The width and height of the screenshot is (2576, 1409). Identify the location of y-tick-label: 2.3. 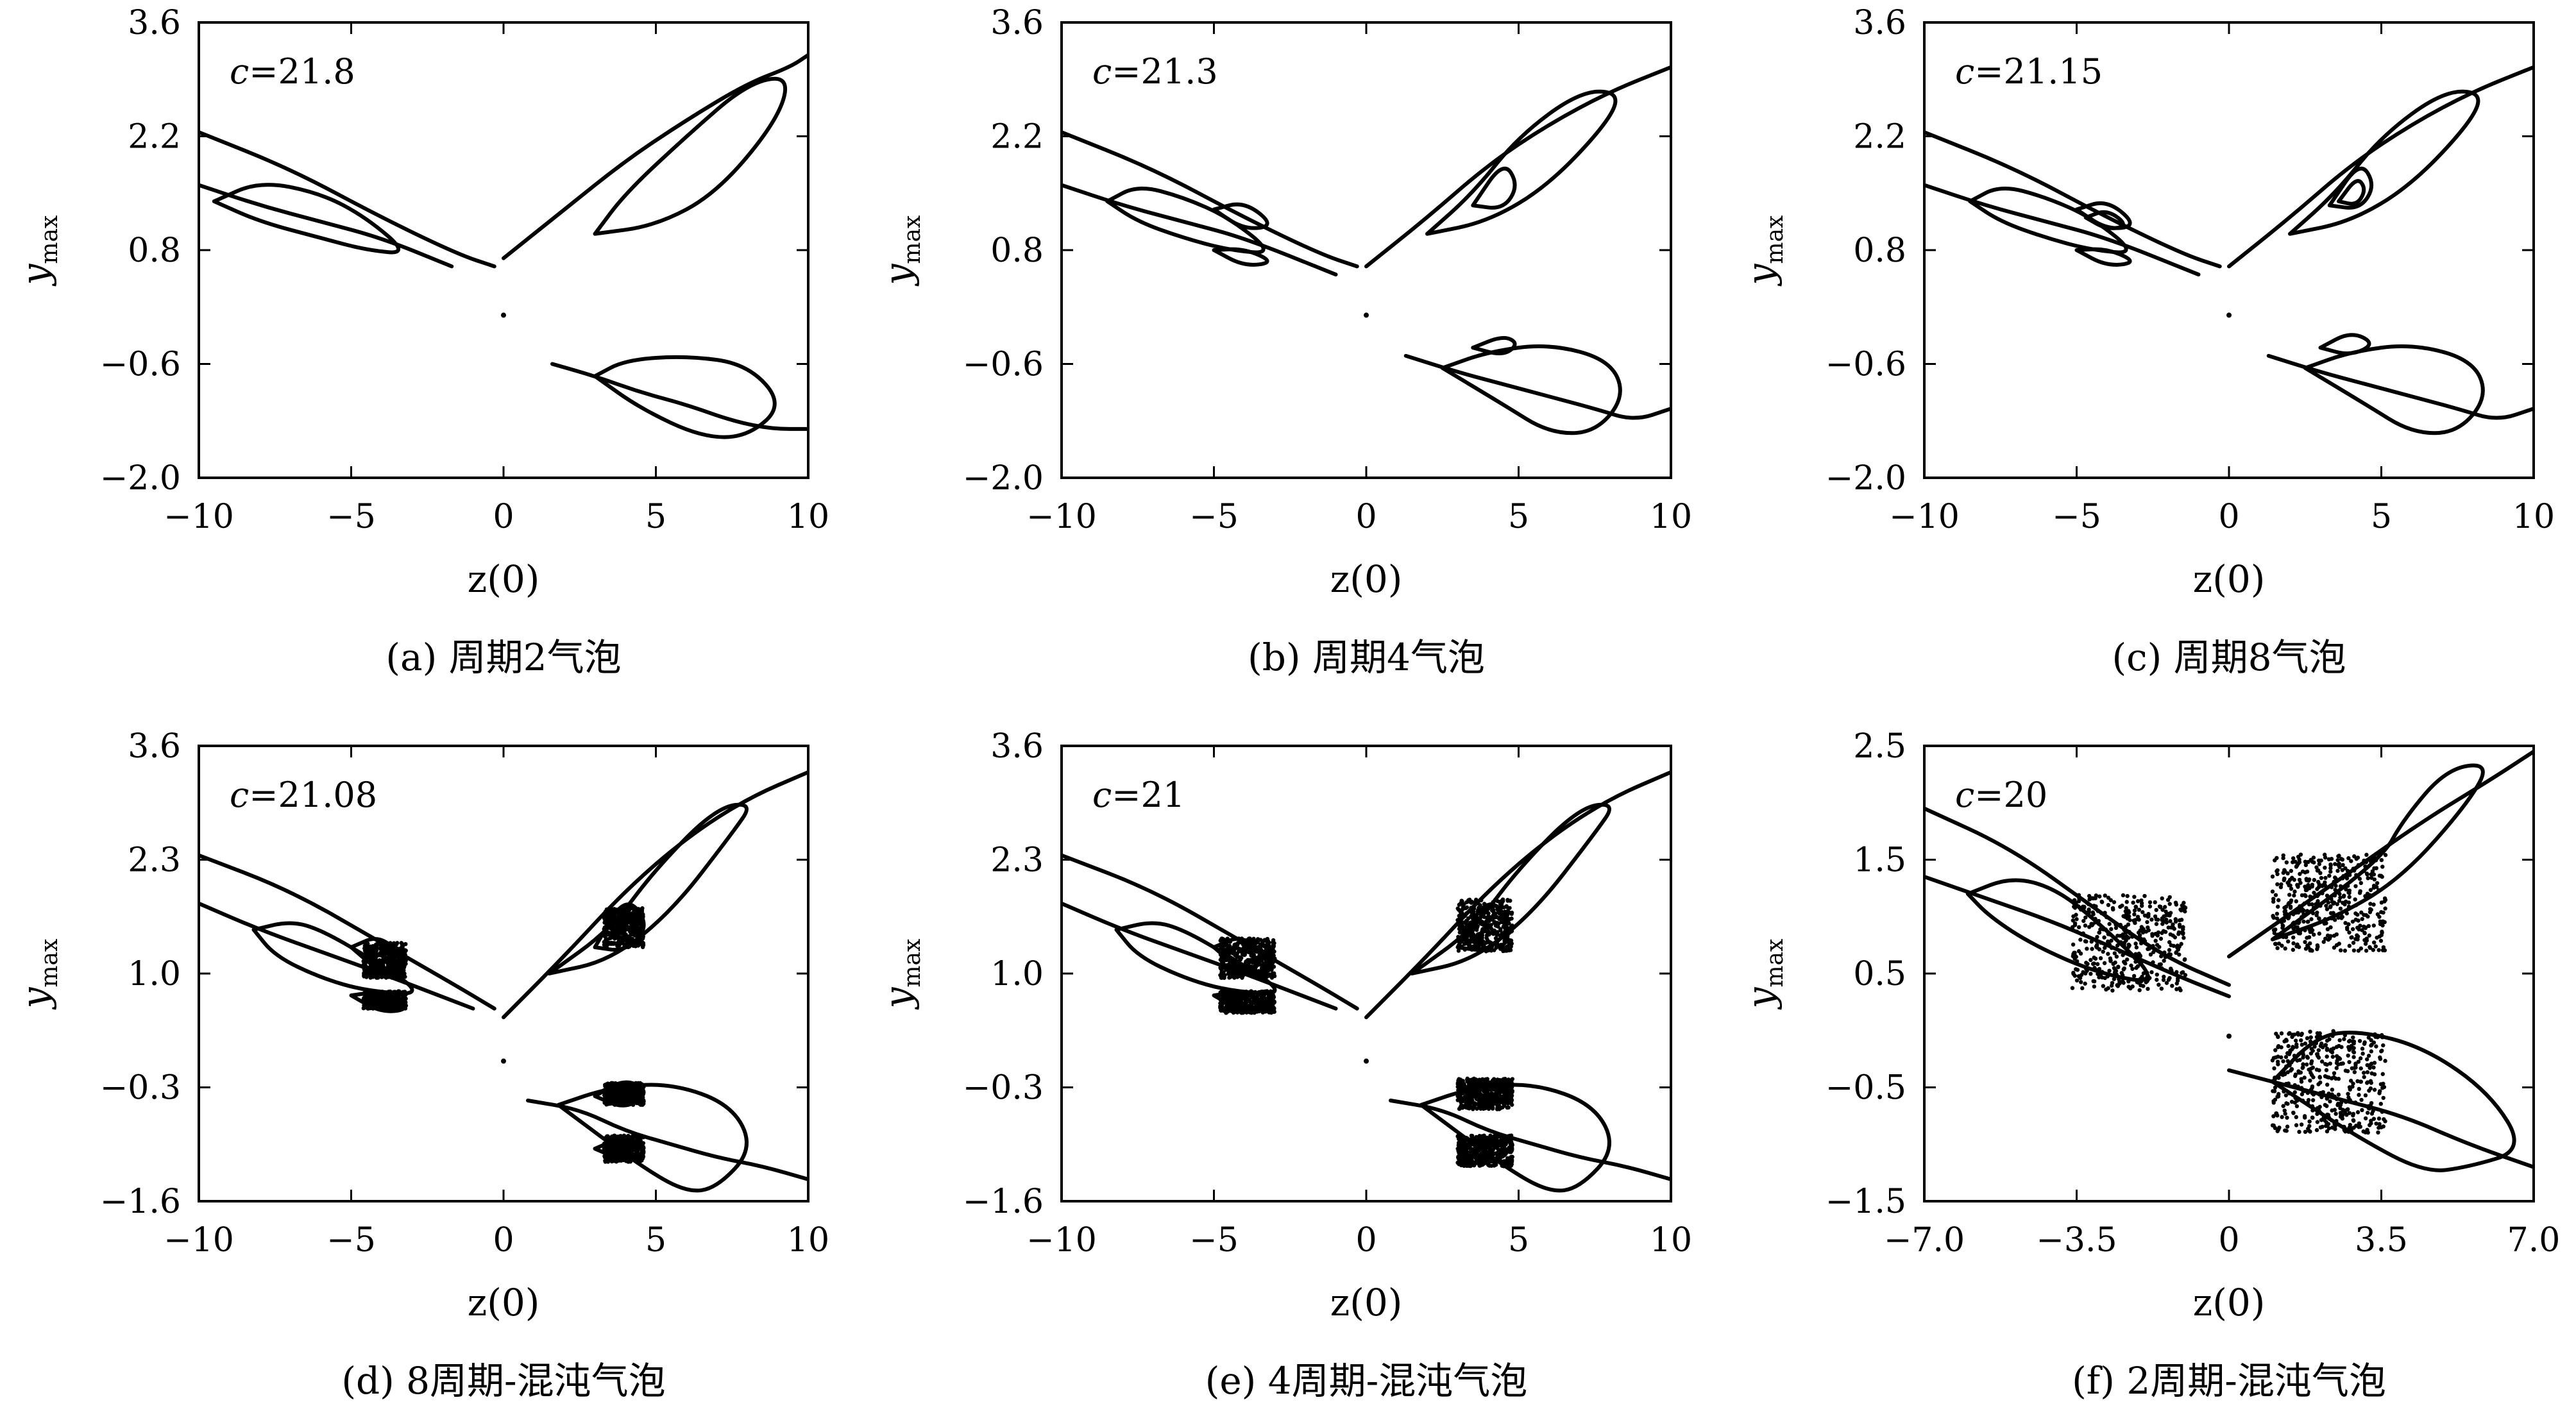
(1017, 861).